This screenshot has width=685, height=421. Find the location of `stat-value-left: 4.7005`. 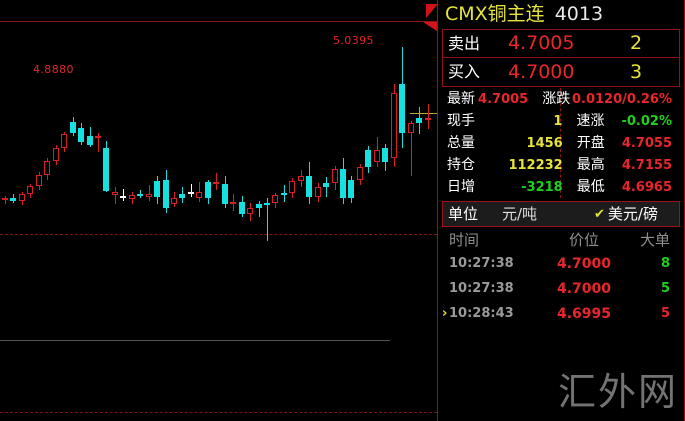

stat-value-left: 4.7005 is located at coordinates (503, 99).